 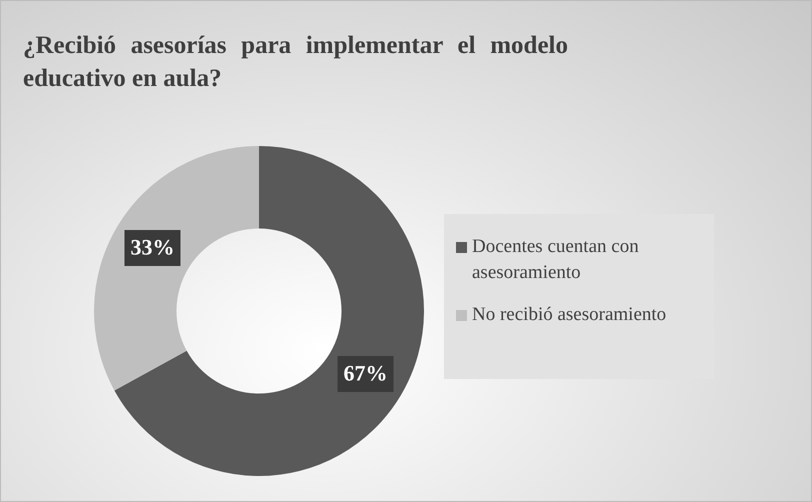 What do you see at coordinates (570, 315) in the screenshot?
I see `legend-label: No recibió asesoramiento` at bounding box center [570, 315].